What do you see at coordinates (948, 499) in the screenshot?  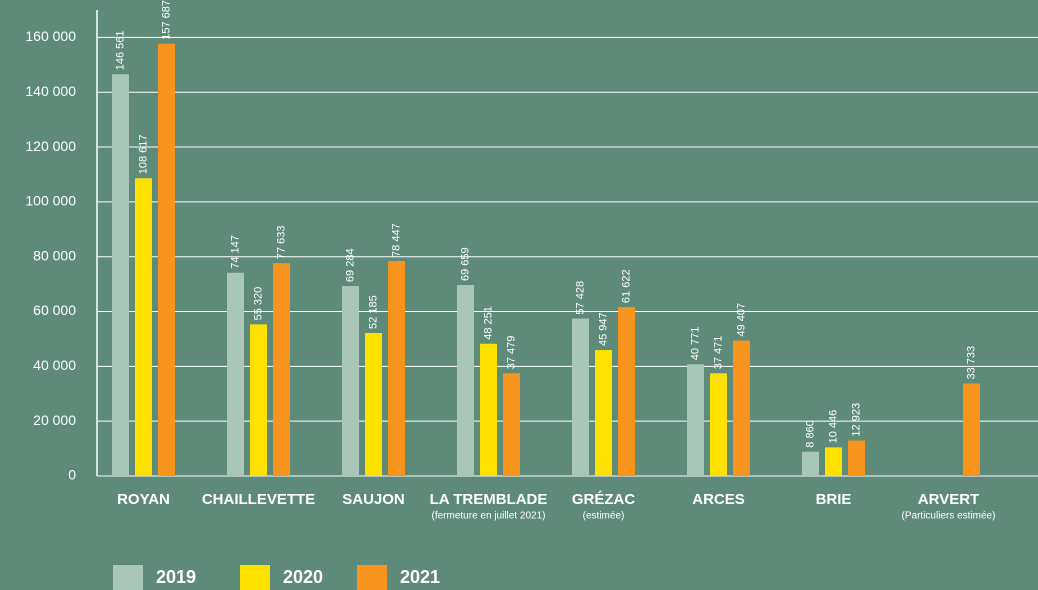 I see `x-tick-label: ARVERT` at bounding box center [948, 499].